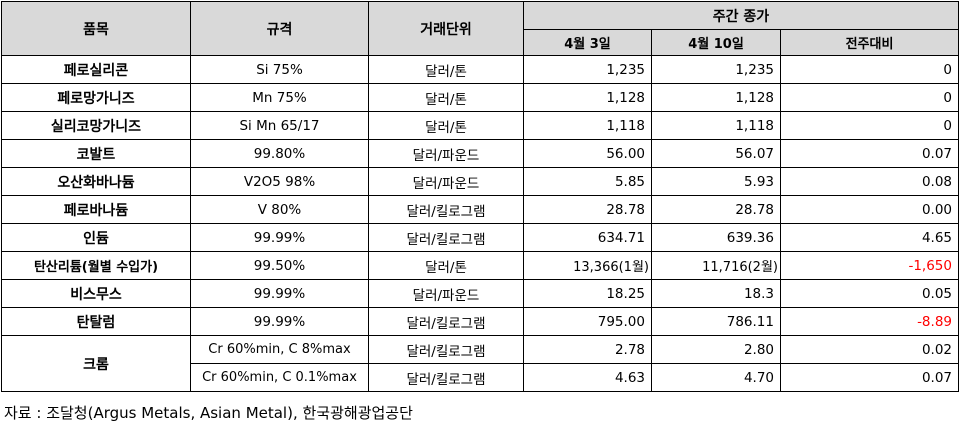 This screenshot has height=432, width=960. Describe the element at coordinates (96, 97) in the screenshot. I see `item-name: 페로망가니즈` at that location.